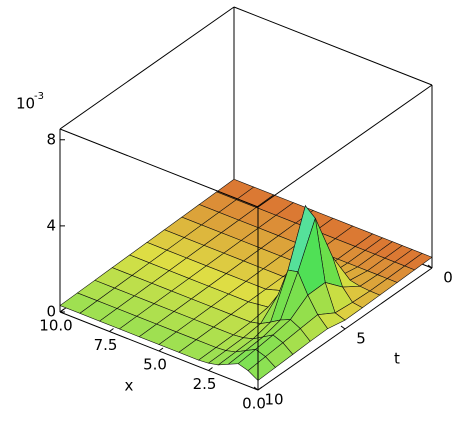 The width and height of the screenshot is (474, 433). I want to click on z-tick-label: 4, so click(51, 225).